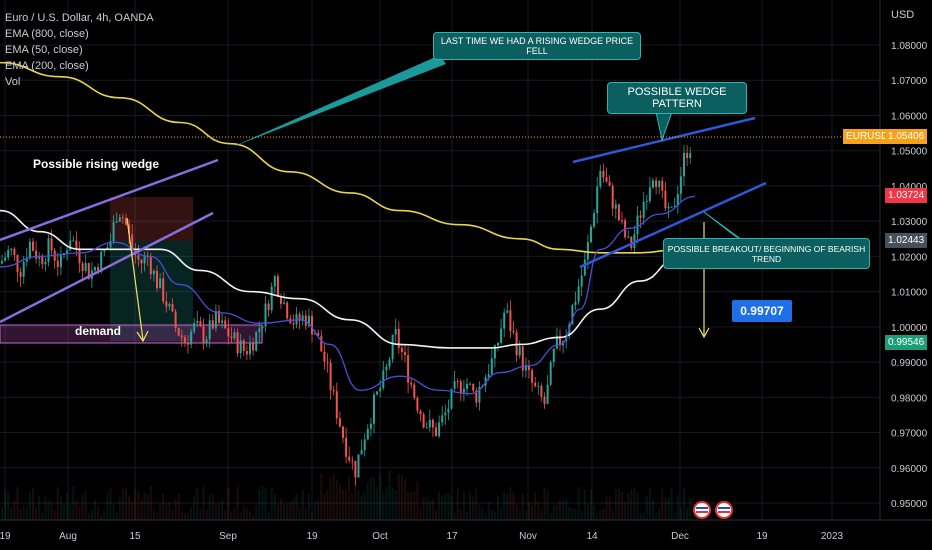 The image size is (932, 550). What do you see at coordinates (142, 336) in the screenshot?
I see `down-arrow-left-head` at bounding box center [142, 336].